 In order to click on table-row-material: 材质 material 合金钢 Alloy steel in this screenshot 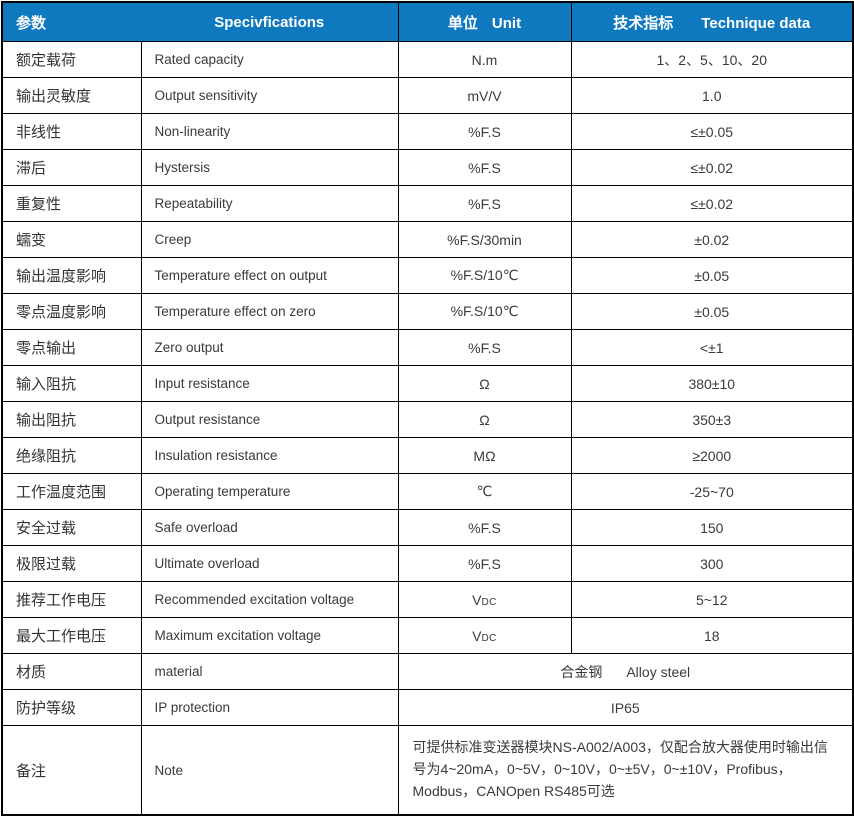, I will do `click(427, 671)`.